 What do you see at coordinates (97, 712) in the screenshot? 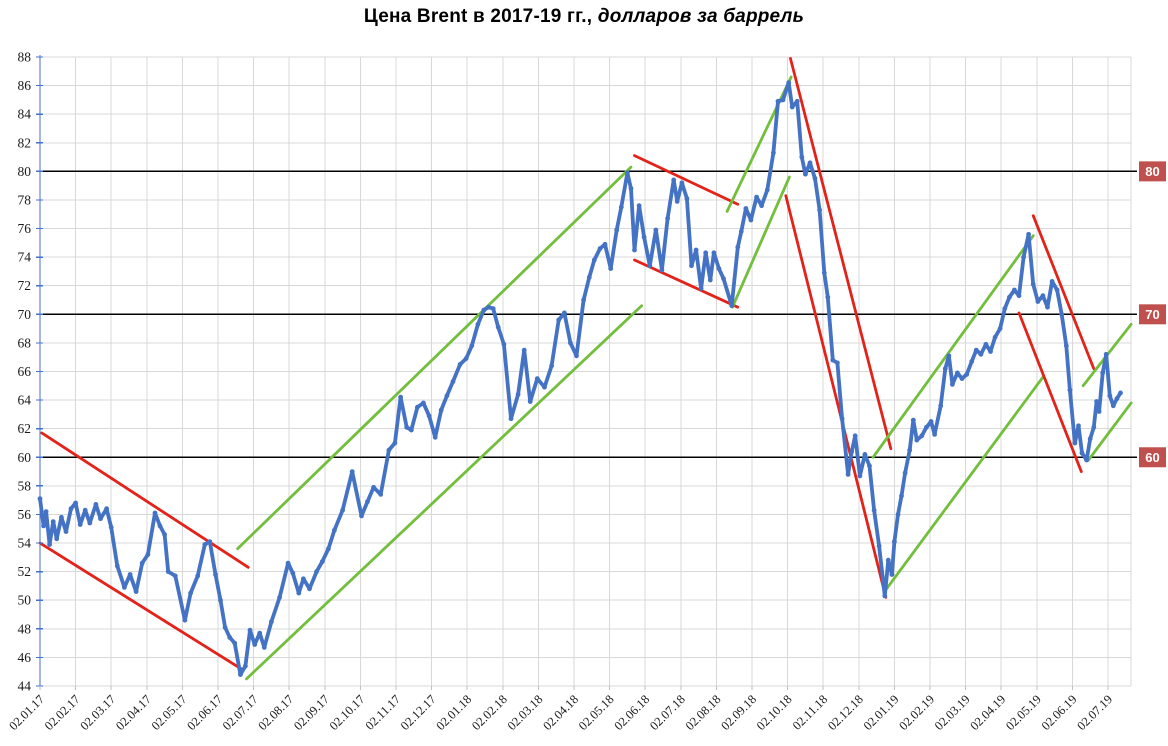
I see `x-tick-label: 02.03.17` at bounding box center [97, 712].